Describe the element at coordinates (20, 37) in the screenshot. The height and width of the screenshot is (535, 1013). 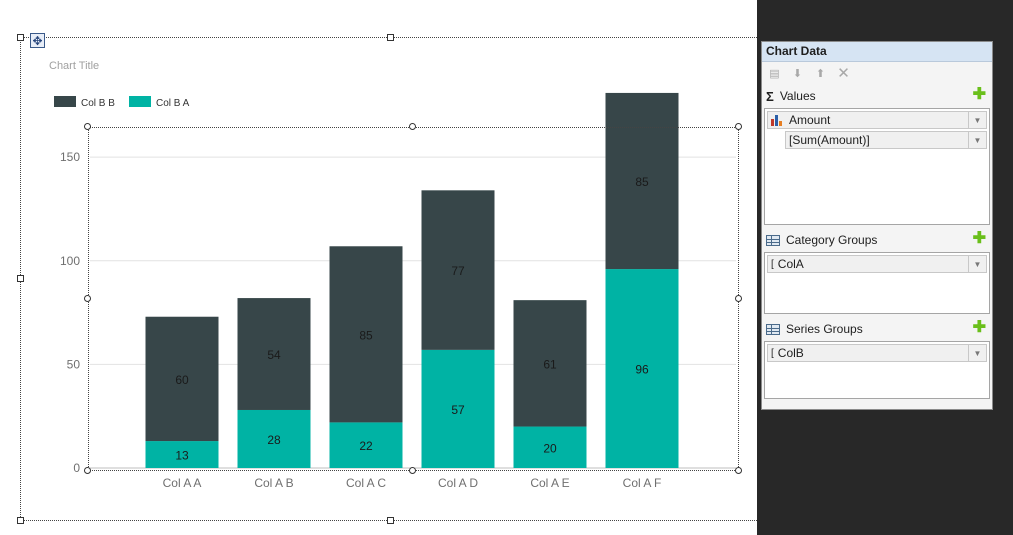
I see `resize-handle-top-left` at that location.